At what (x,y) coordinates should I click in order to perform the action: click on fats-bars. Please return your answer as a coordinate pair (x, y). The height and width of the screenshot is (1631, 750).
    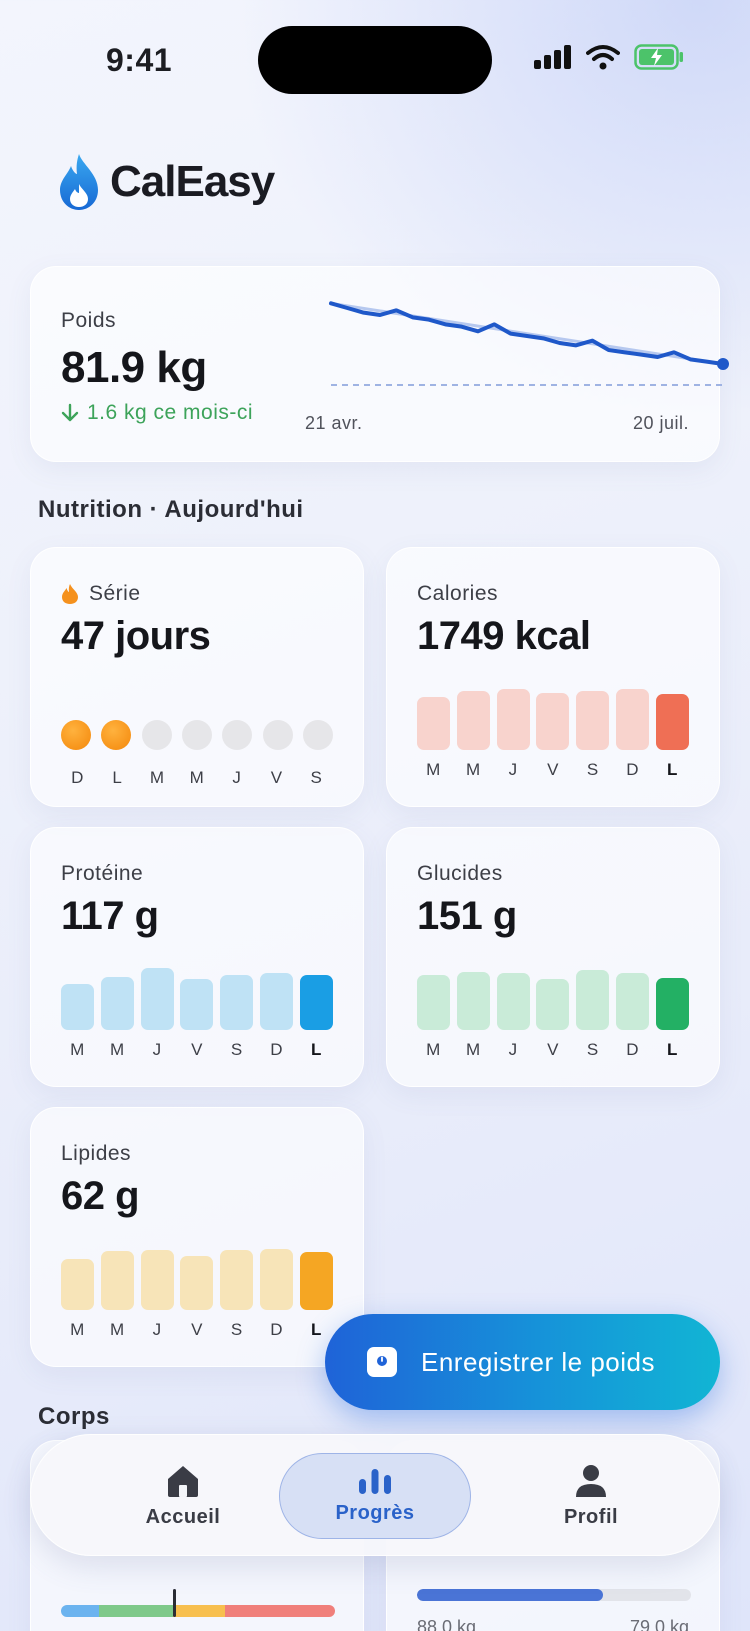
    Looking at the image, I should click on (197, 1272).